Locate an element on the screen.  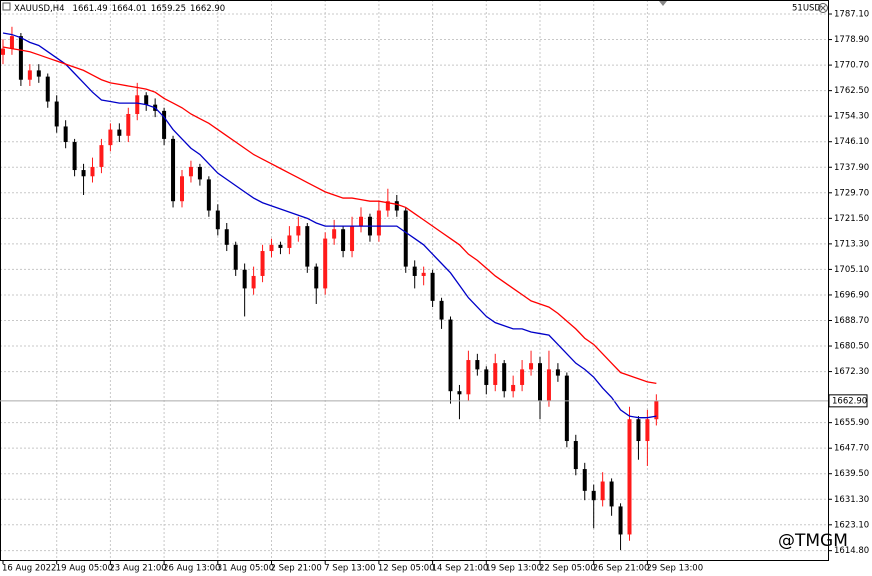
y-tick-label: 1614.80 is located at coordinates (851, 551).